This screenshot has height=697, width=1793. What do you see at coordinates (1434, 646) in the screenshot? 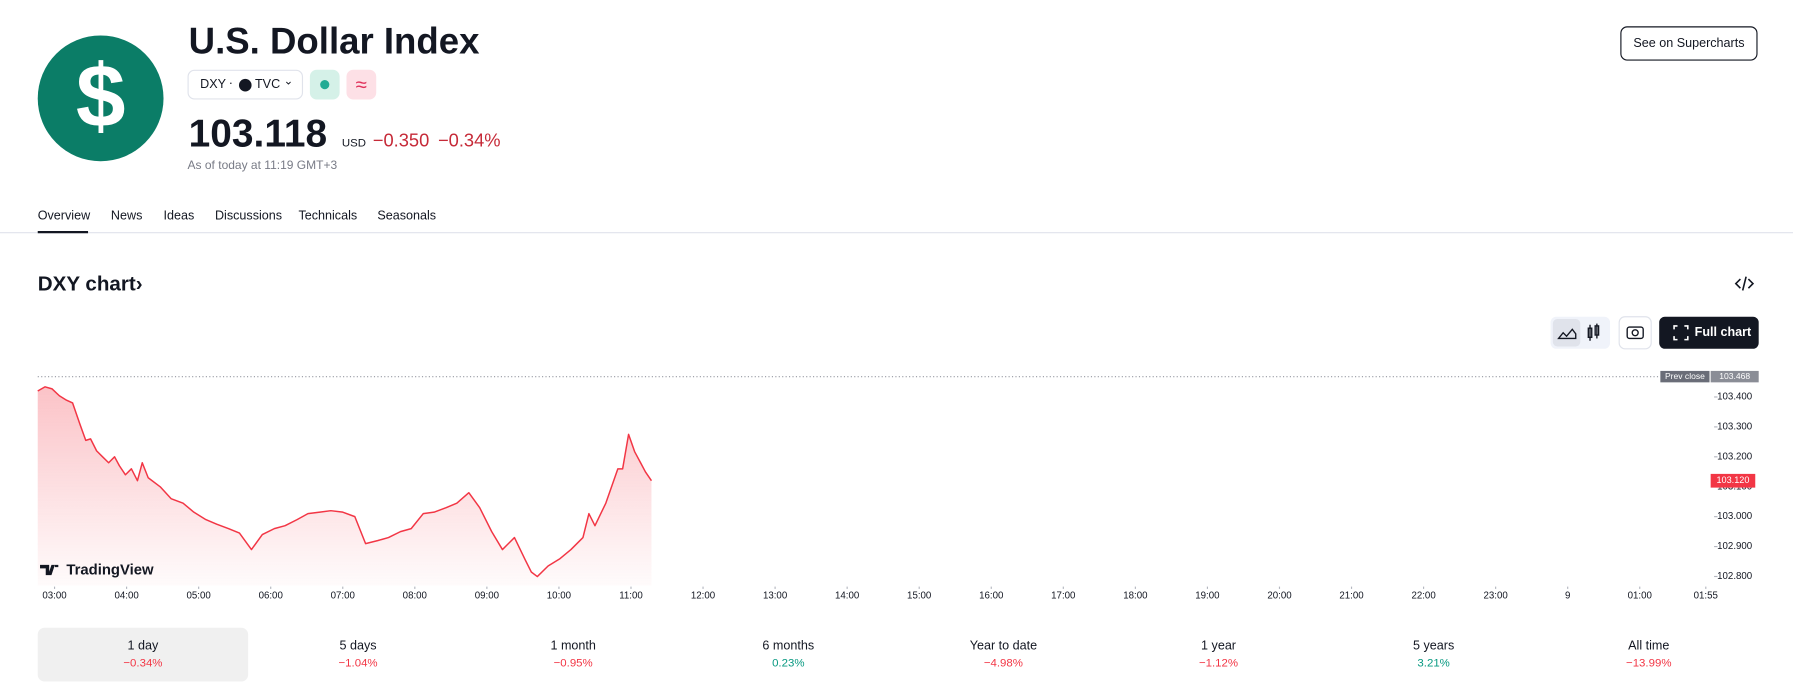
I see `period-label: 5 years` at bounding box center [1434, 646].